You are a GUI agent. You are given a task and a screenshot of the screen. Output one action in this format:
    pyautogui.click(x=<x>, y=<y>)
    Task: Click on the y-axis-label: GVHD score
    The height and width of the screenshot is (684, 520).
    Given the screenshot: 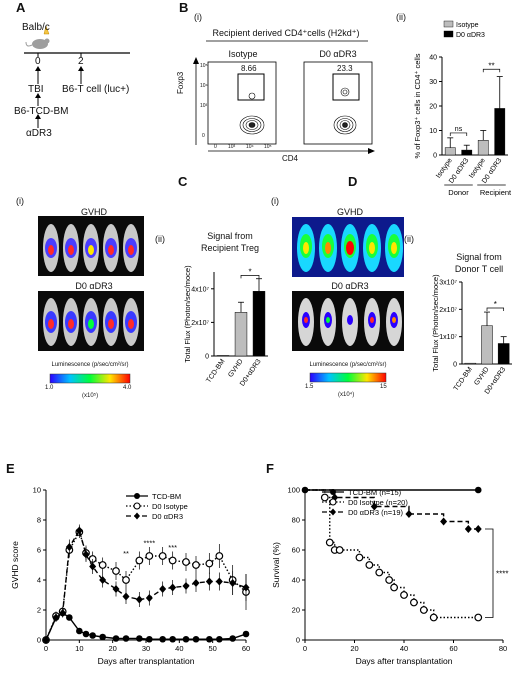 What is the action you would take?
    pyautogui.click(x=15, y=565)
    